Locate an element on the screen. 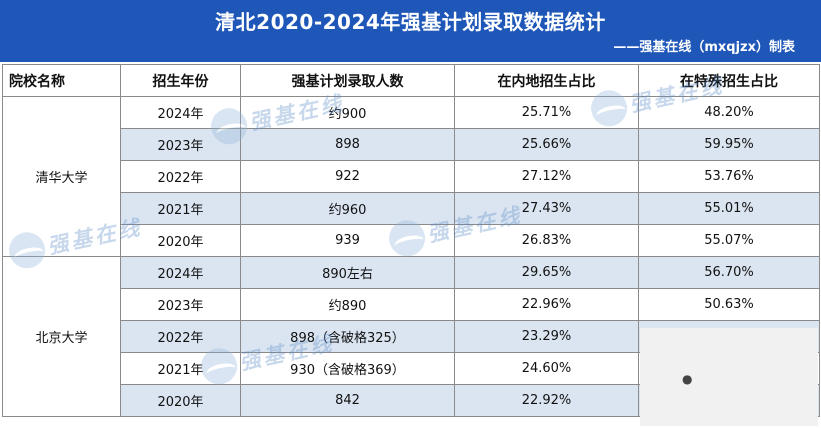 The height and width of the screenshot is (428, 821). count-cell: 939 is located at coordinates (347, 240).